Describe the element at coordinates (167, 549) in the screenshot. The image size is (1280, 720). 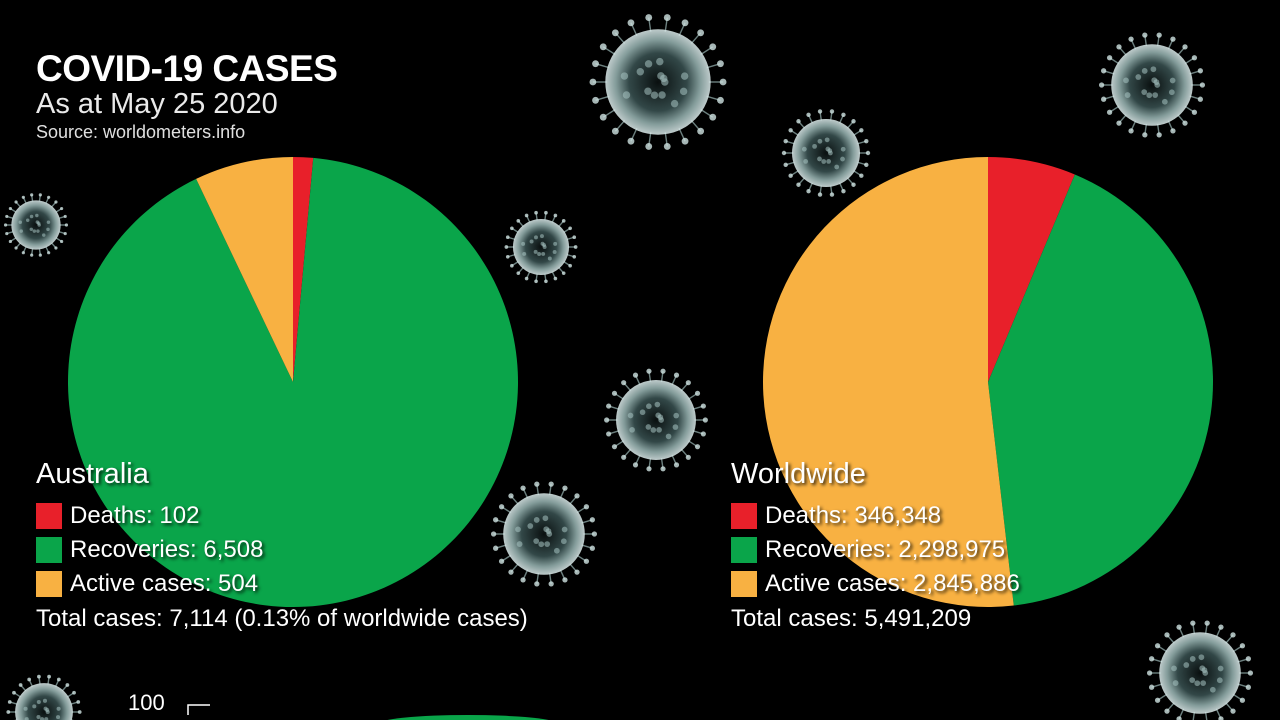
I see `legend-label: Recoveries: 6,508` at that location.